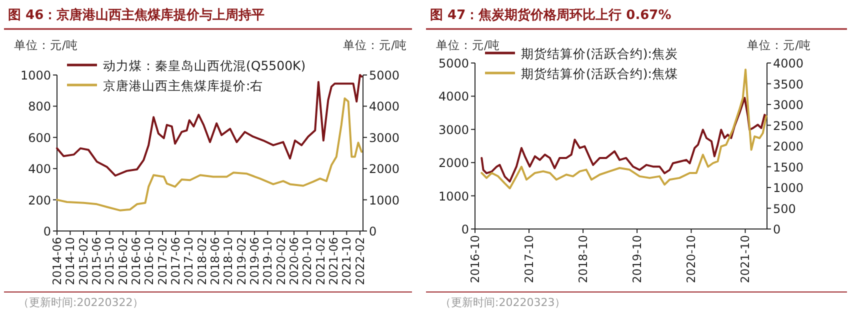 Image resolution: width=855 pixels, height=322 pixels. What do you see at coordinates (599, 53) in the screenshot?
I see `legend-label: 期货结算价(活跃合约):焦炭` at bounding box center [599, 53].